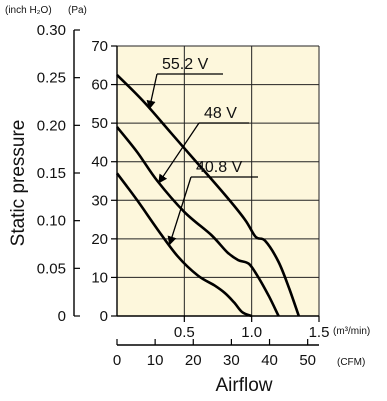 This screenshot has width=387, height=401. What do you see at coordinates (185, 64) in the screenshot?
I see `series-label: 55.2 V` at bounding box center [185, 64].